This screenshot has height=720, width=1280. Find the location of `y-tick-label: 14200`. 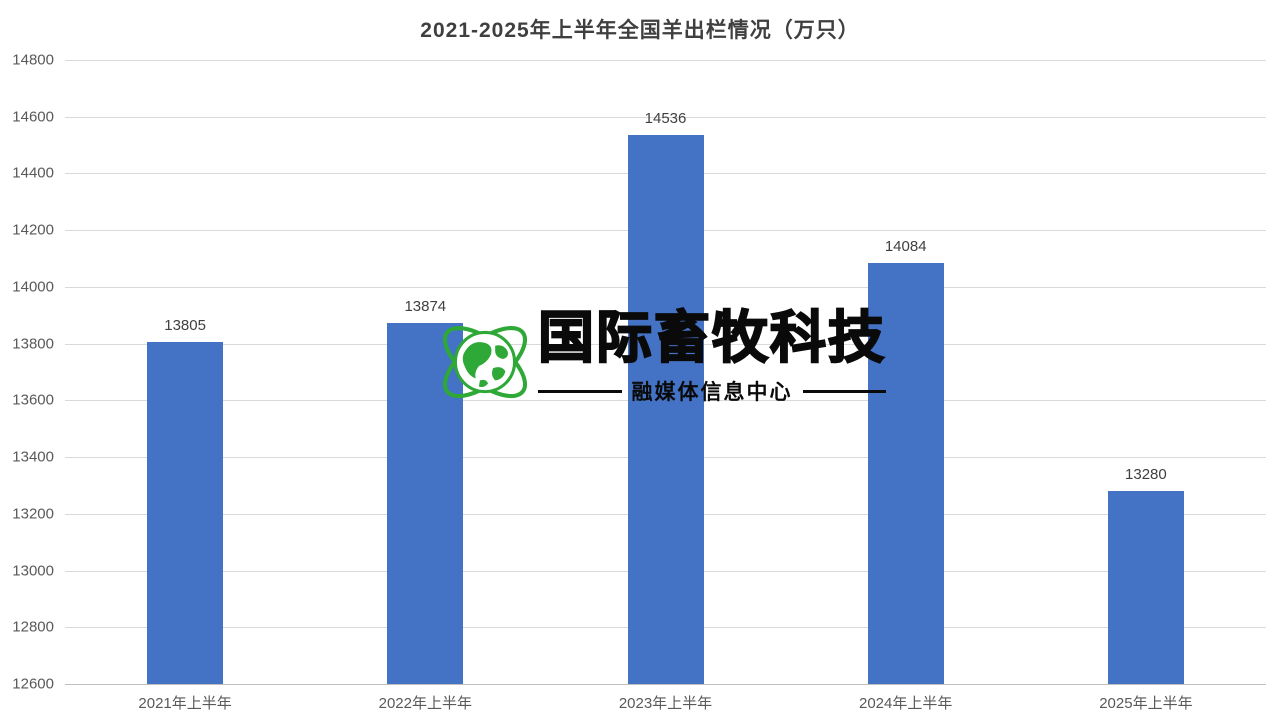

y-tick-label: 14200 is located at coordinates (33, 230).